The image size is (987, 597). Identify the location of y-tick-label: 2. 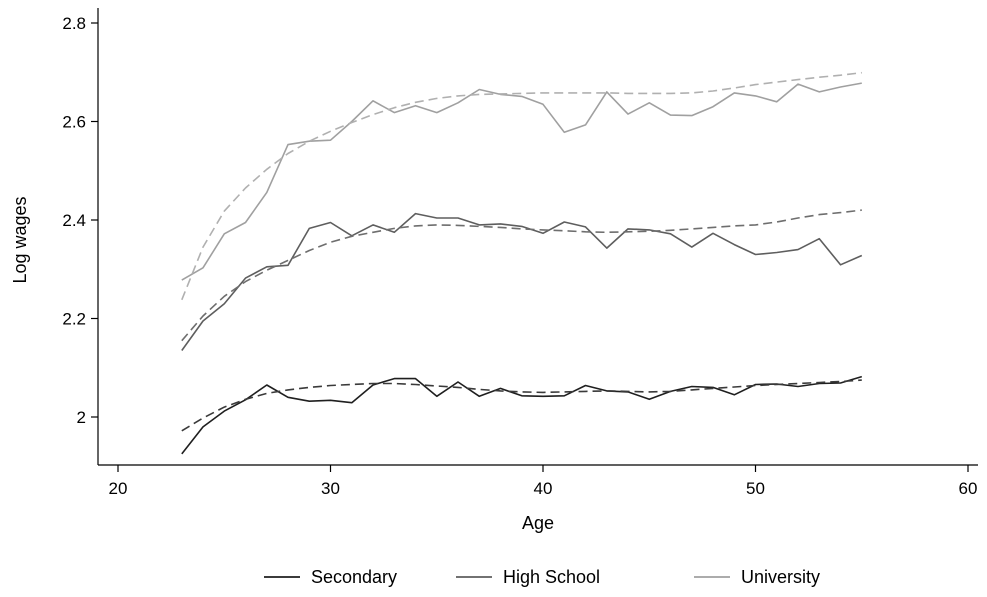
(81, 417).